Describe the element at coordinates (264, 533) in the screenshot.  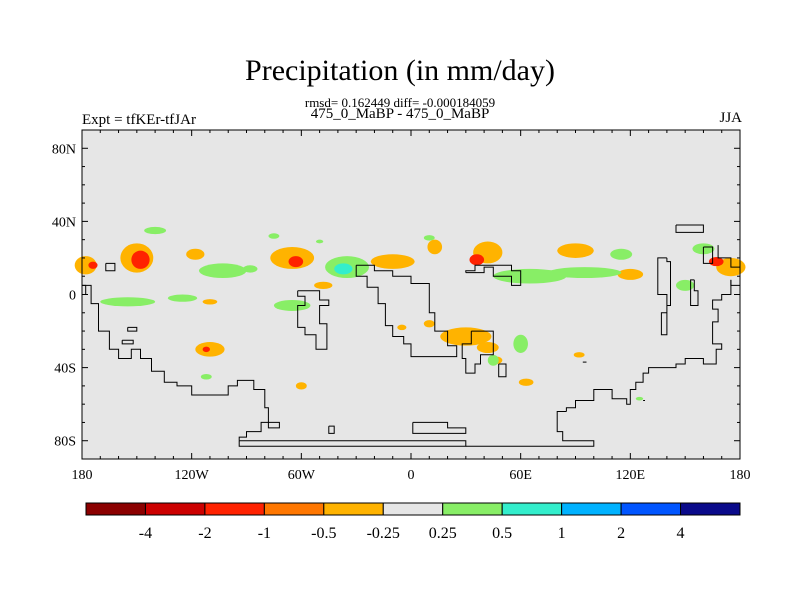
I see `colorbar-label: -1` at that location.